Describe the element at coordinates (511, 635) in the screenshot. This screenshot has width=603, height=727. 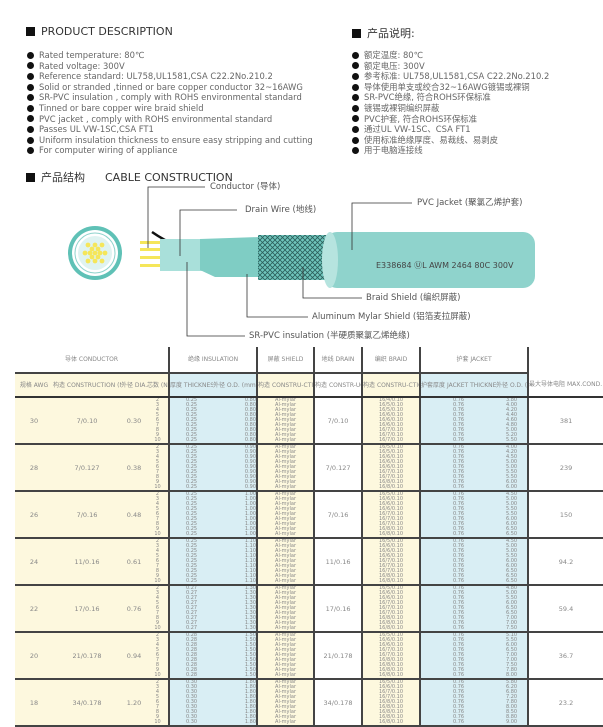
I see `cell-jacket-od-line: 5.10` at that location.